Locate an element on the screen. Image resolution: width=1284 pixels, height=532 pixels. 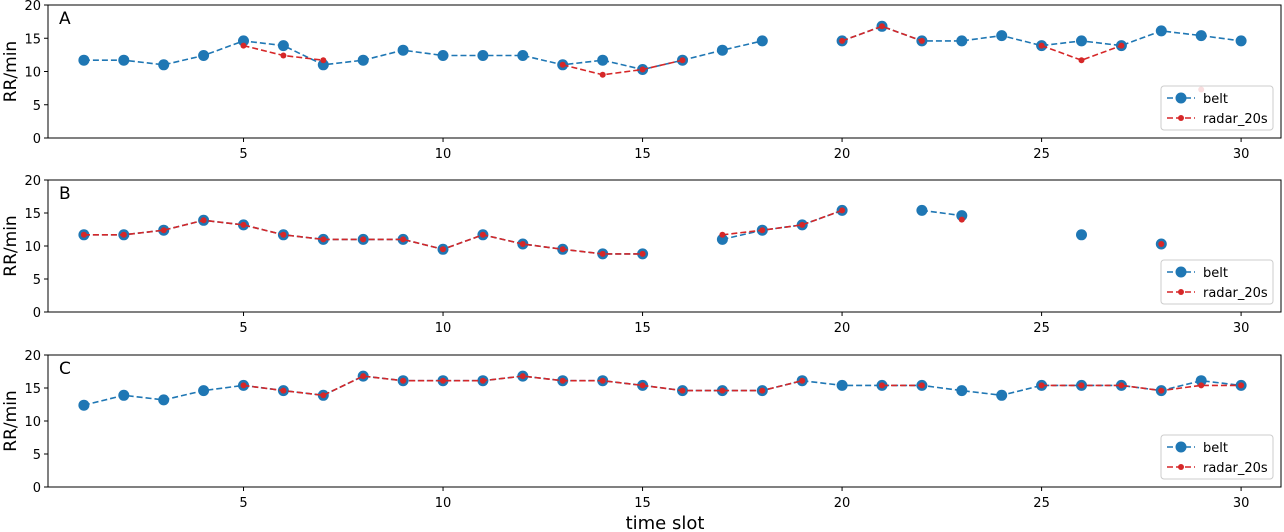
series-line-belt is located at coordinates (423, 55).